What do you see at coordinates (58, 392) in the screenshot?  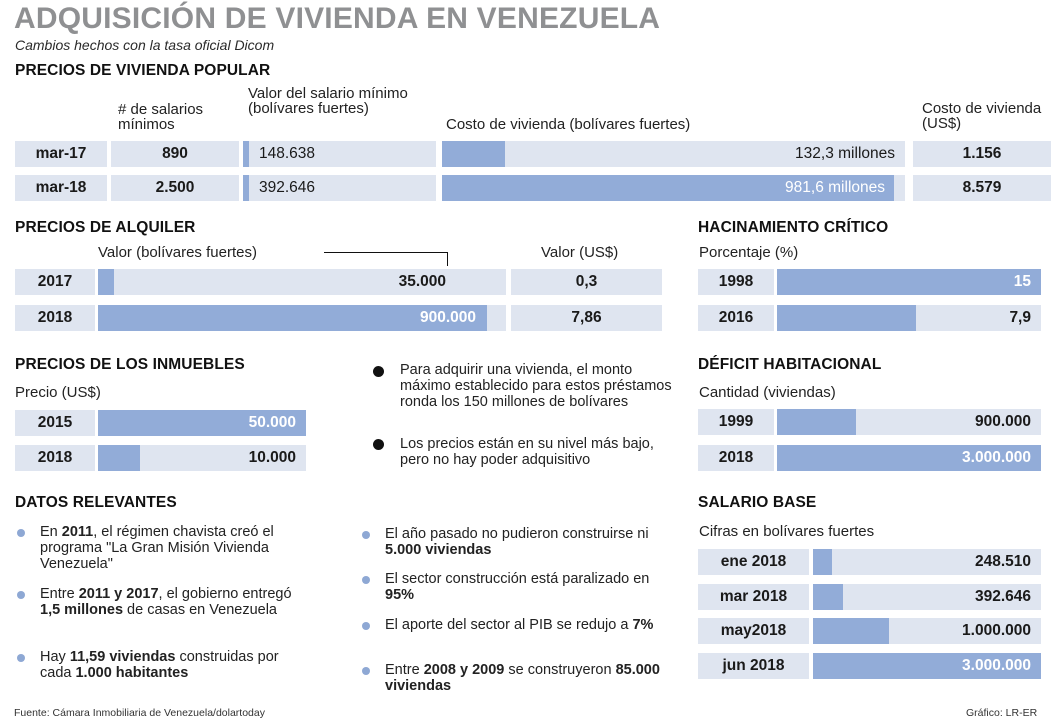 I see `inmuebles-sub: Precio (US$)` at bounding box center [58, 392].